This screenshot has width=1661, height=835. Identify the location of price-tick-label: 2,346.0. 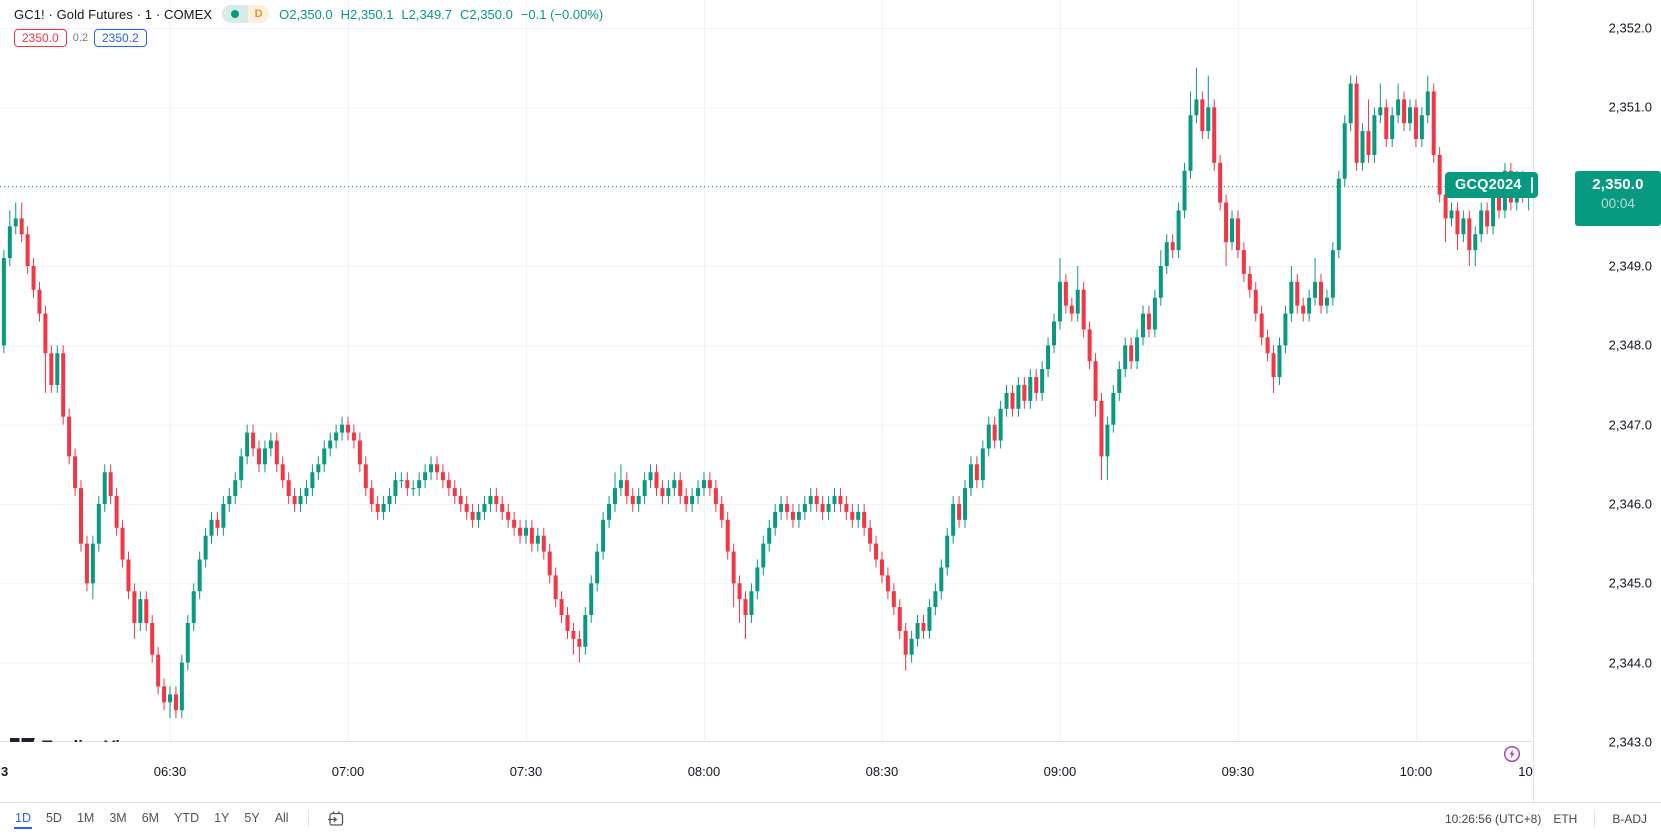
(1630, 504).